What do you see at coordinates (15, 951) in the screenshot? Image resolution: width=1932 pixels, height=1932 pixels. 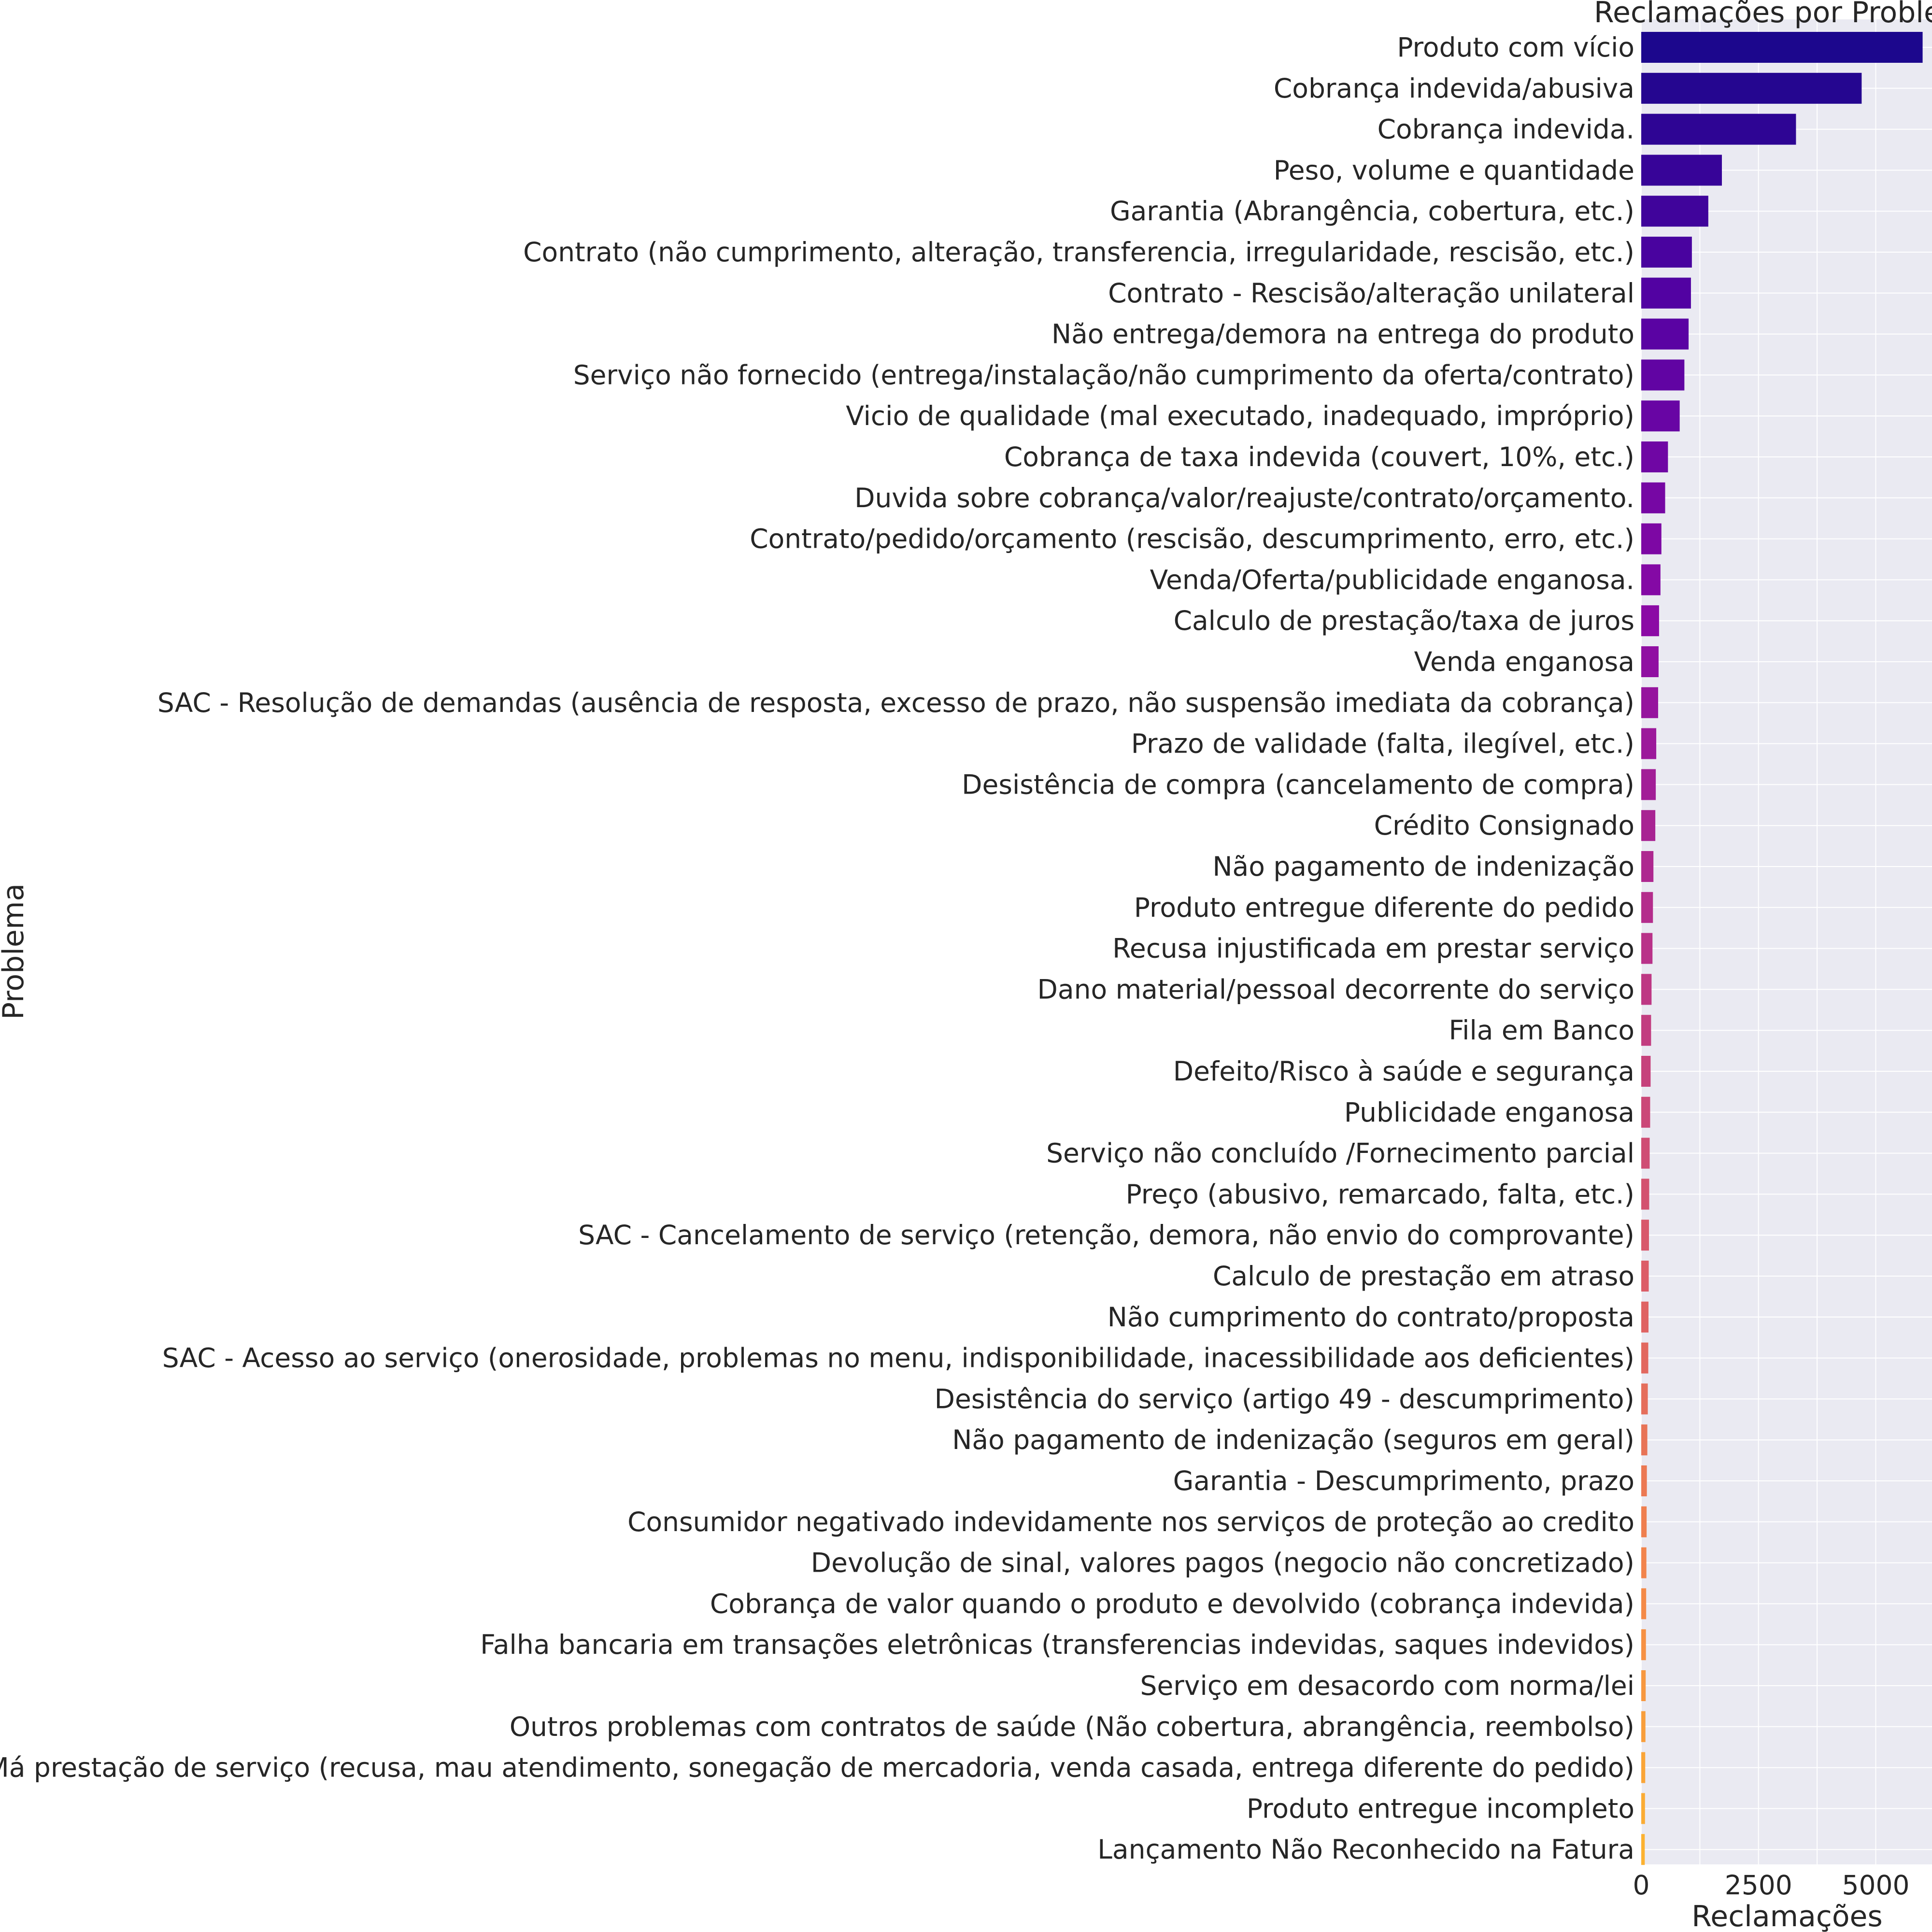 I see `y-axis-title: Problema` at bounding box center [15, 951].